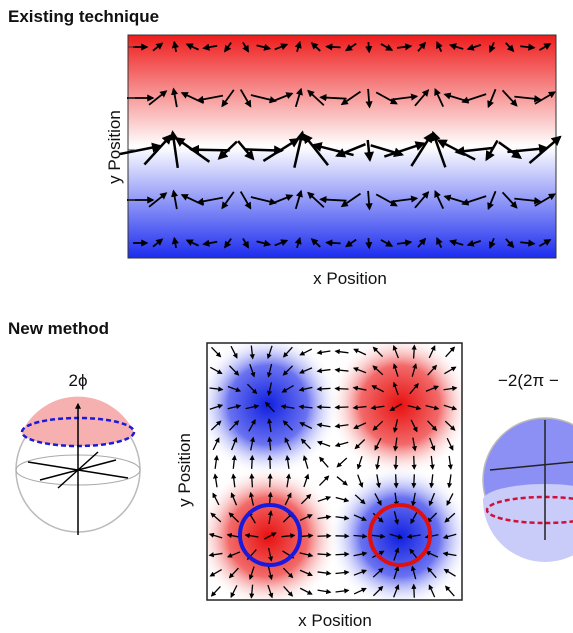 This screenshot has width=573, height=633. I want to click on left-sphere, so click(78, 465).